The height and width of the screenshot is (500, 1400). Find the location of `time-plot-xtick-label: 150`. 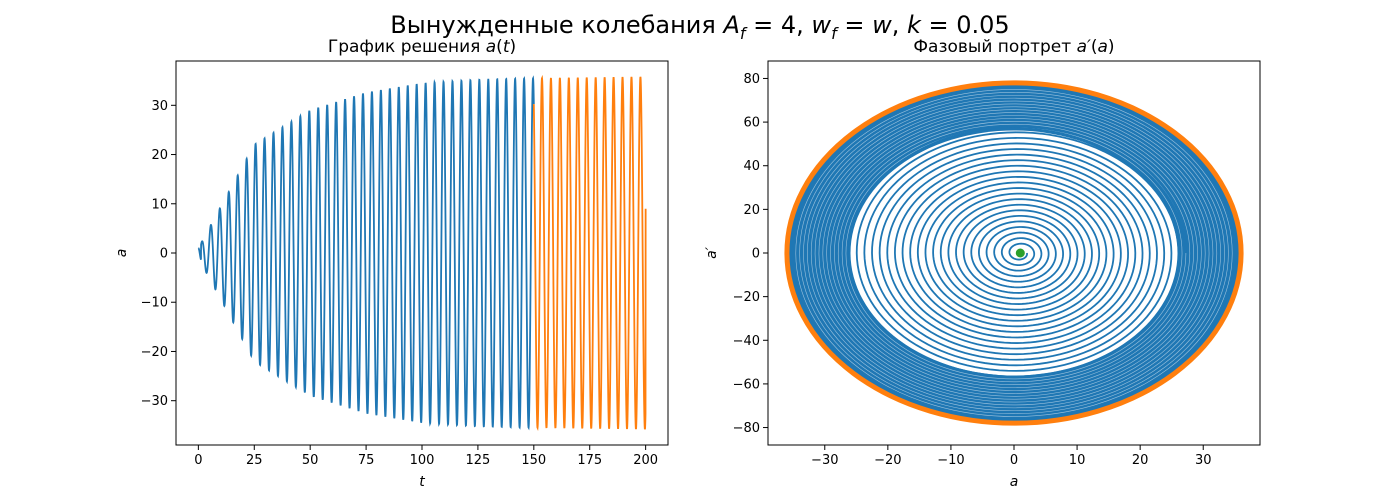

time-plot-xtick-label: 150 is located at coordinates (533, 460).